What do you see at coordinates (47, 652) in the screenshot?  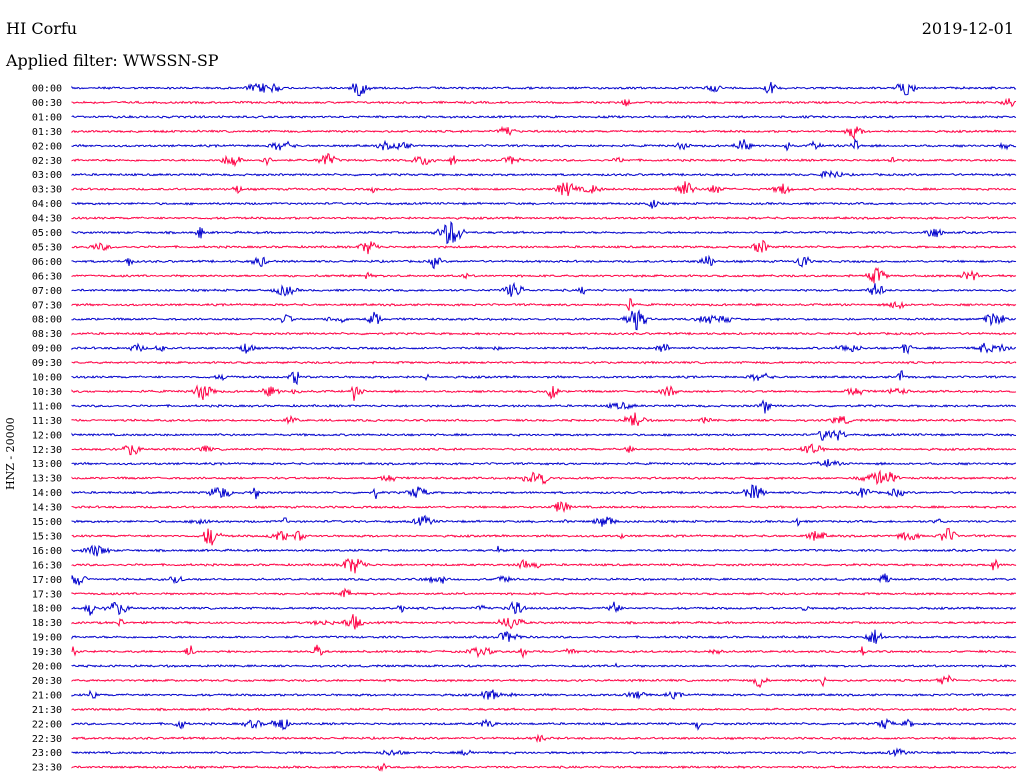 I see `row-time-label: 19:30` at bounding box center [47, 652].